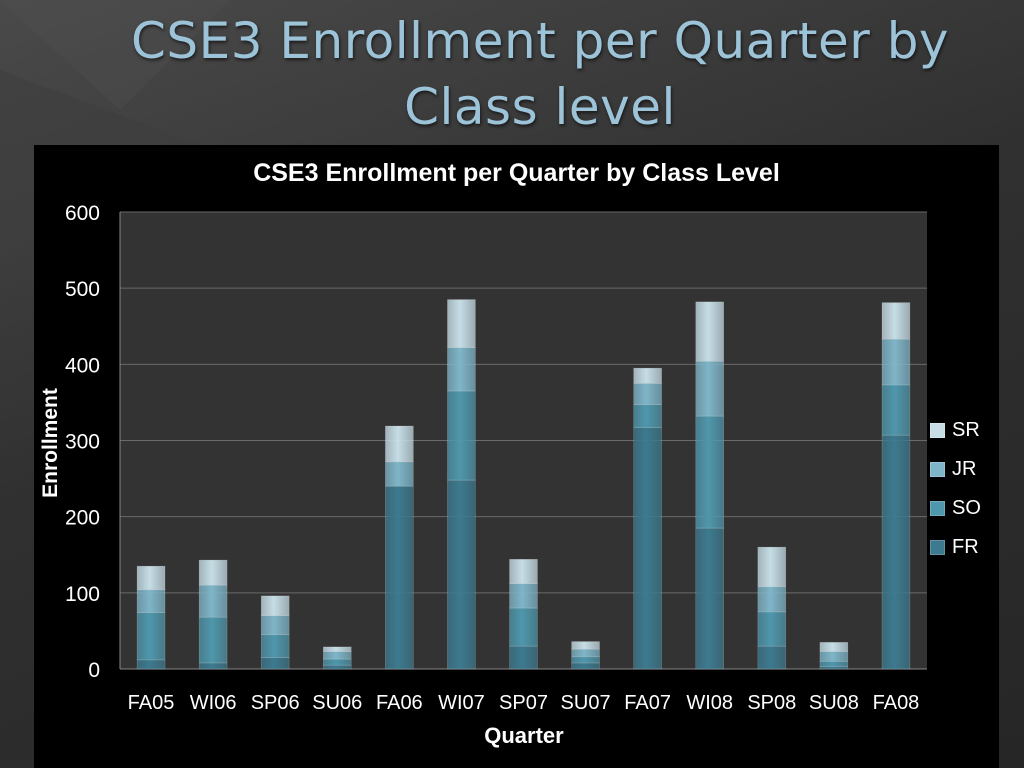 The height and width of the screenshot is (768, 1024). Describe the element at coordinates (834, 664) in the screenshot. I see `bar-su08-so` at that location.